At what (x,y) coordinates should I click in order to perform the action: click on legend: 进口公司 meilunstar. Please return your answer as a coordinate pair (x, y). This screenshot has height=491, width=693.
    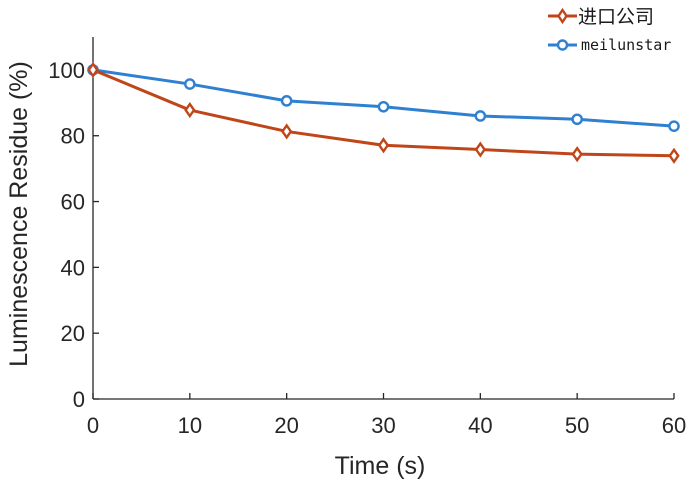
    Looking at the image, I should click on (609, 30).